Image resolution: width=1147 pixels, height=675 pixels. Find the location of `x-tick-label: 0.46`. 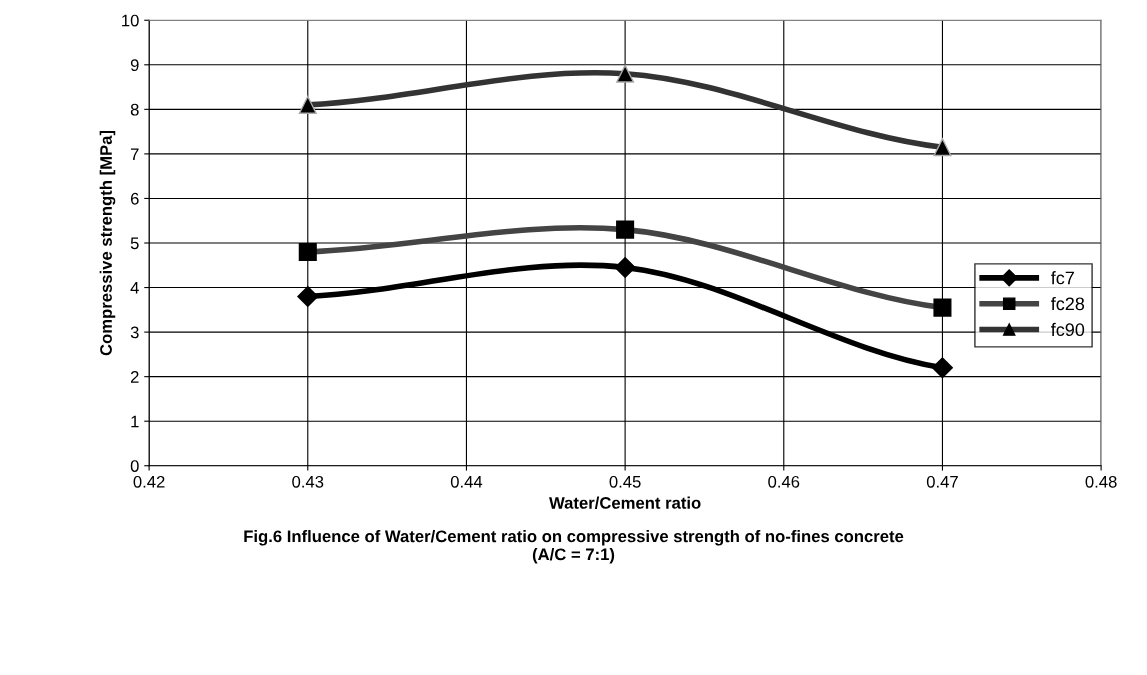

x-tick-label: 0.46 is located at coordinates (784, 481).